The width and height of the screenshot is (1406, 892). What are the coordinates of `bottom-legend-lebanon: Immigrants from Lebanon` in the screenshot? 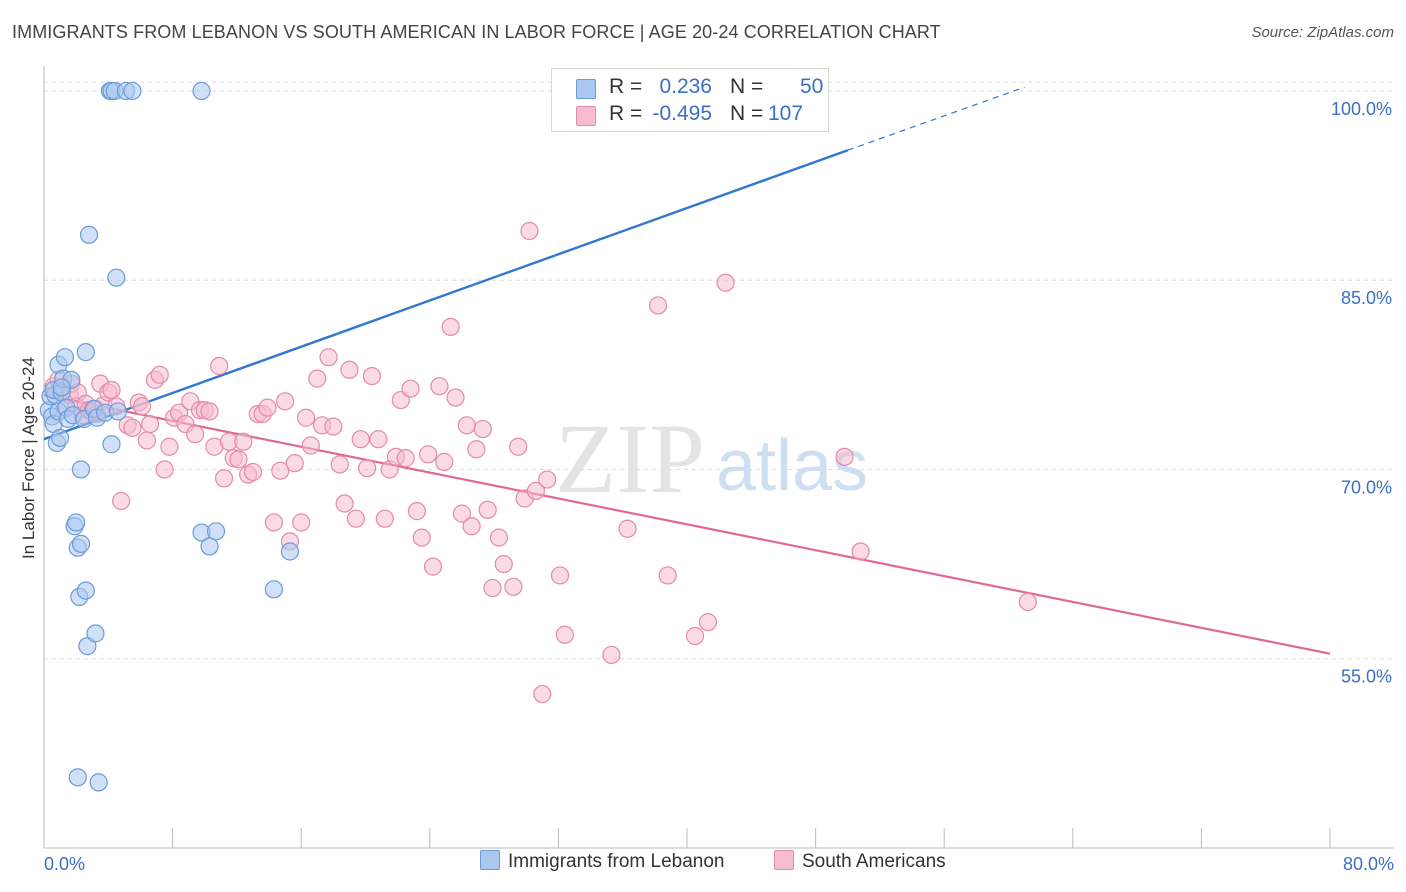 It's located at (602, 861).